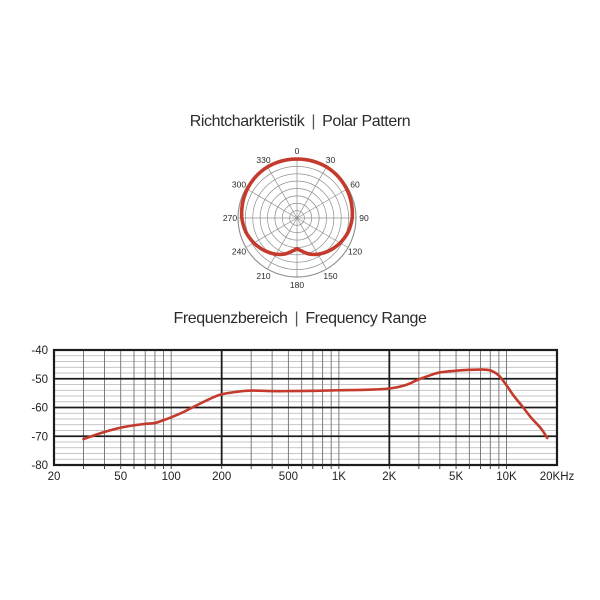 The height and width of the screenshot is (600, 600). I want to click on frequency-chart-title: Frequenzbereich | Frequency Range, so click(300, 319).